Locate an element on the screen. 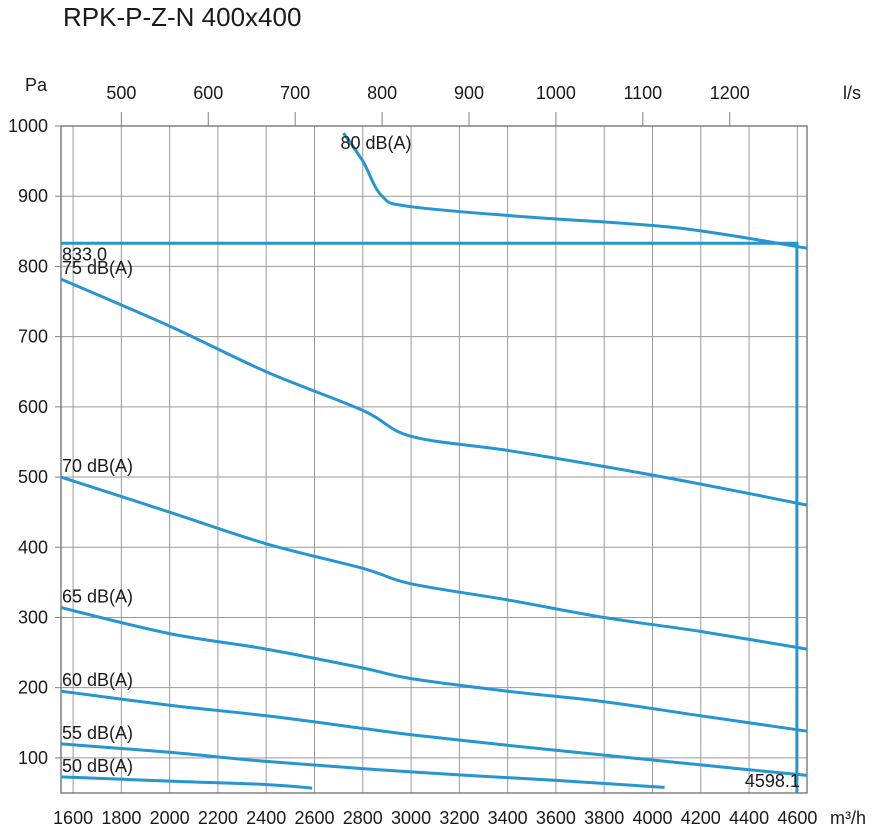 The image size is (876, 831). x-tick-label-1600: 1600 is located at coordinates (73, 818).